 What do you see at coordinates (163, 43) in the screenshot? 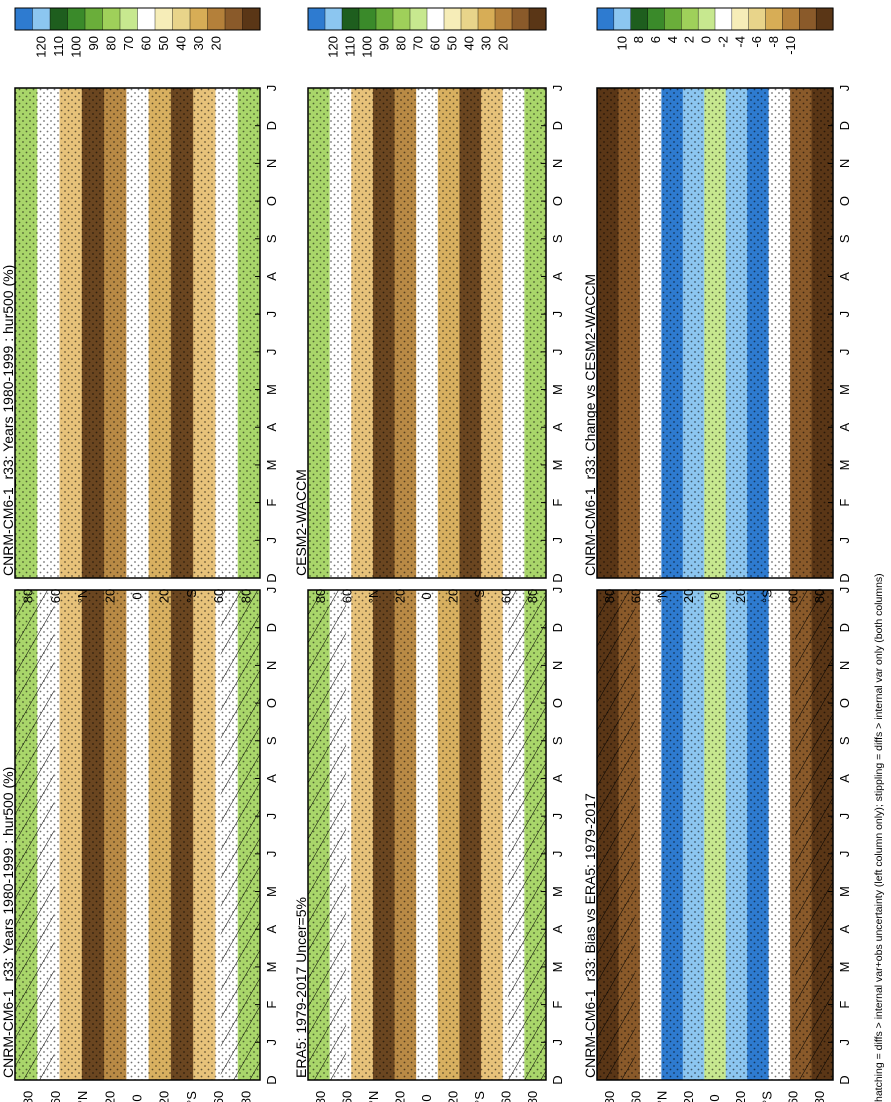
I see `colorbar-label: 50` at bounding box center [163, 43].